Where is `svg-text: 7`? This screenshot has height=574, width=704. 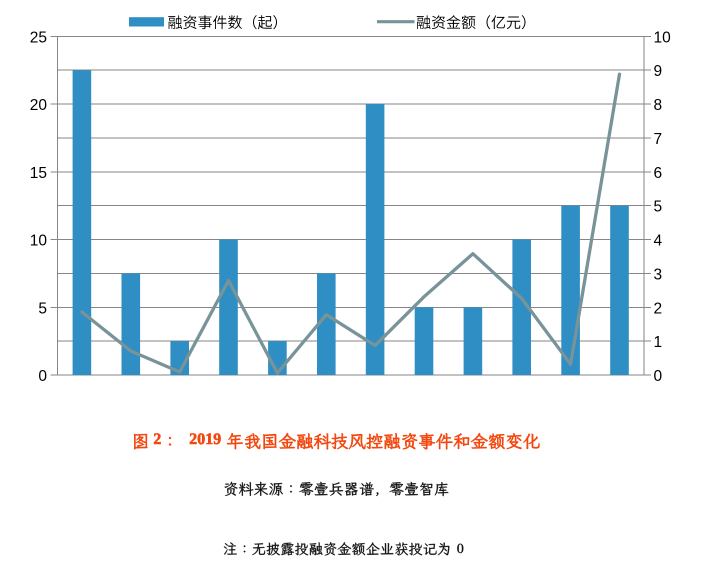 svg-text: 7 is located at coordinates (658, 139).